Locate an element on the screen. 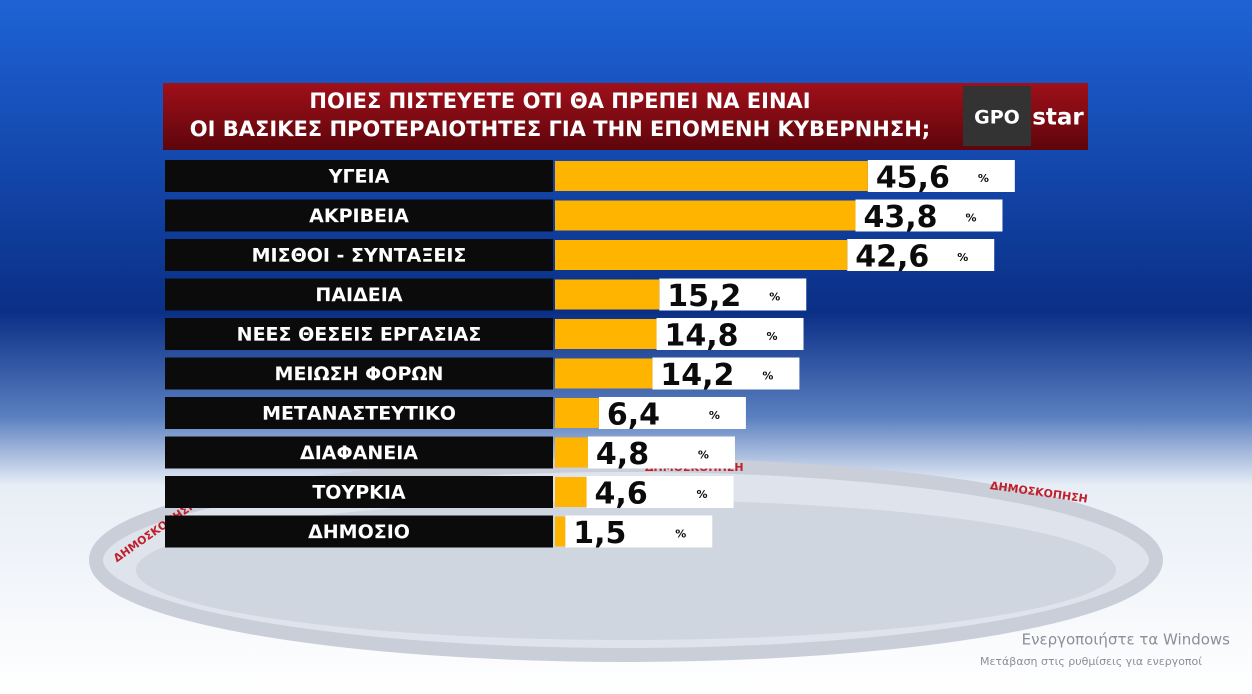  category-label: ΑΚΡΙΒΕΙΑ is located at coordinates (359, 216).